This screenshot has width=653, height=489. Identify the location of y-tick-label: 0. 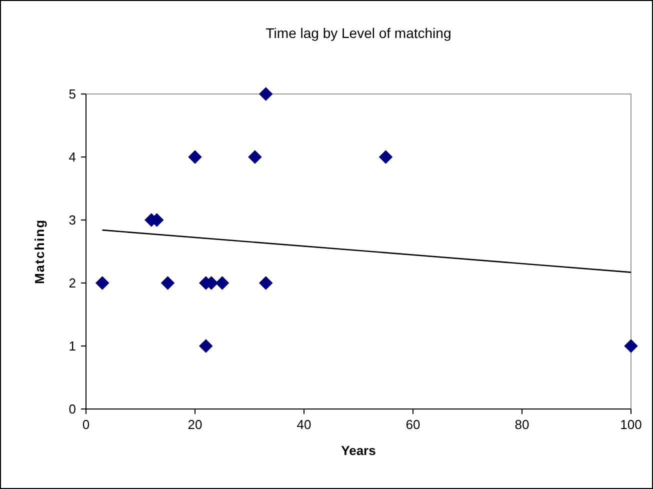
(72, 409).